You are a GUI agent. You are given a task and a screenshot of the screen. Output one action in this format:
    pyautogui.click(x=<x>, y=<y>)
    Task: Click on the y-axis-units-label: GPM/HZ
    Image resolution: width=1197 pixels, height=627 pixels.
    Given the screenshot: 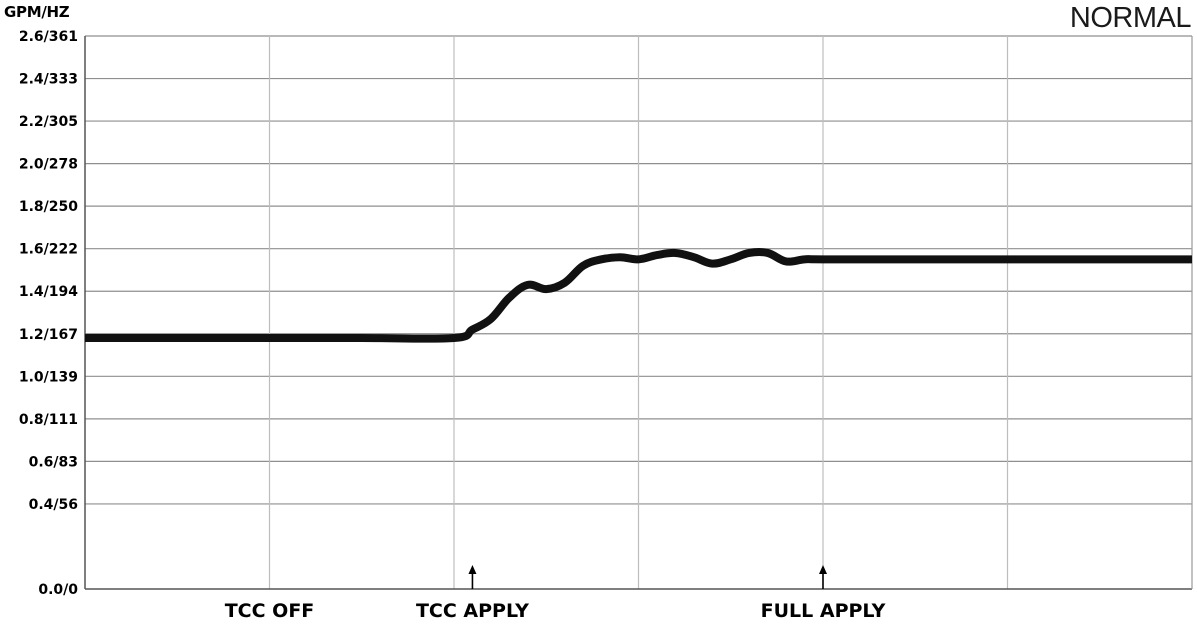 What is the action you would take?
    pyautogui.click(x=37, y=12)
    